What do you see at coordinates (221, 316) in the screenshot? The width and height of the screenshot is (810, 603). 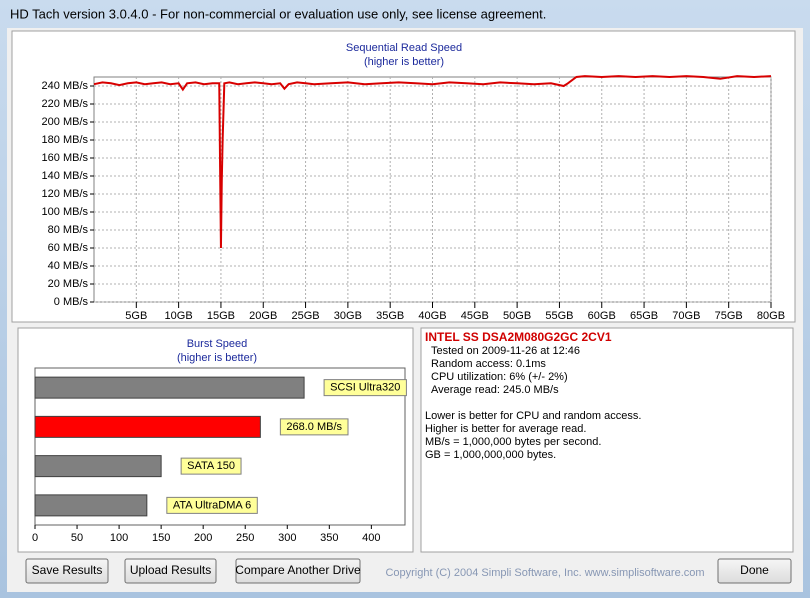 I see `x-tick-label: 15GB` at bounding box center [221, 316].